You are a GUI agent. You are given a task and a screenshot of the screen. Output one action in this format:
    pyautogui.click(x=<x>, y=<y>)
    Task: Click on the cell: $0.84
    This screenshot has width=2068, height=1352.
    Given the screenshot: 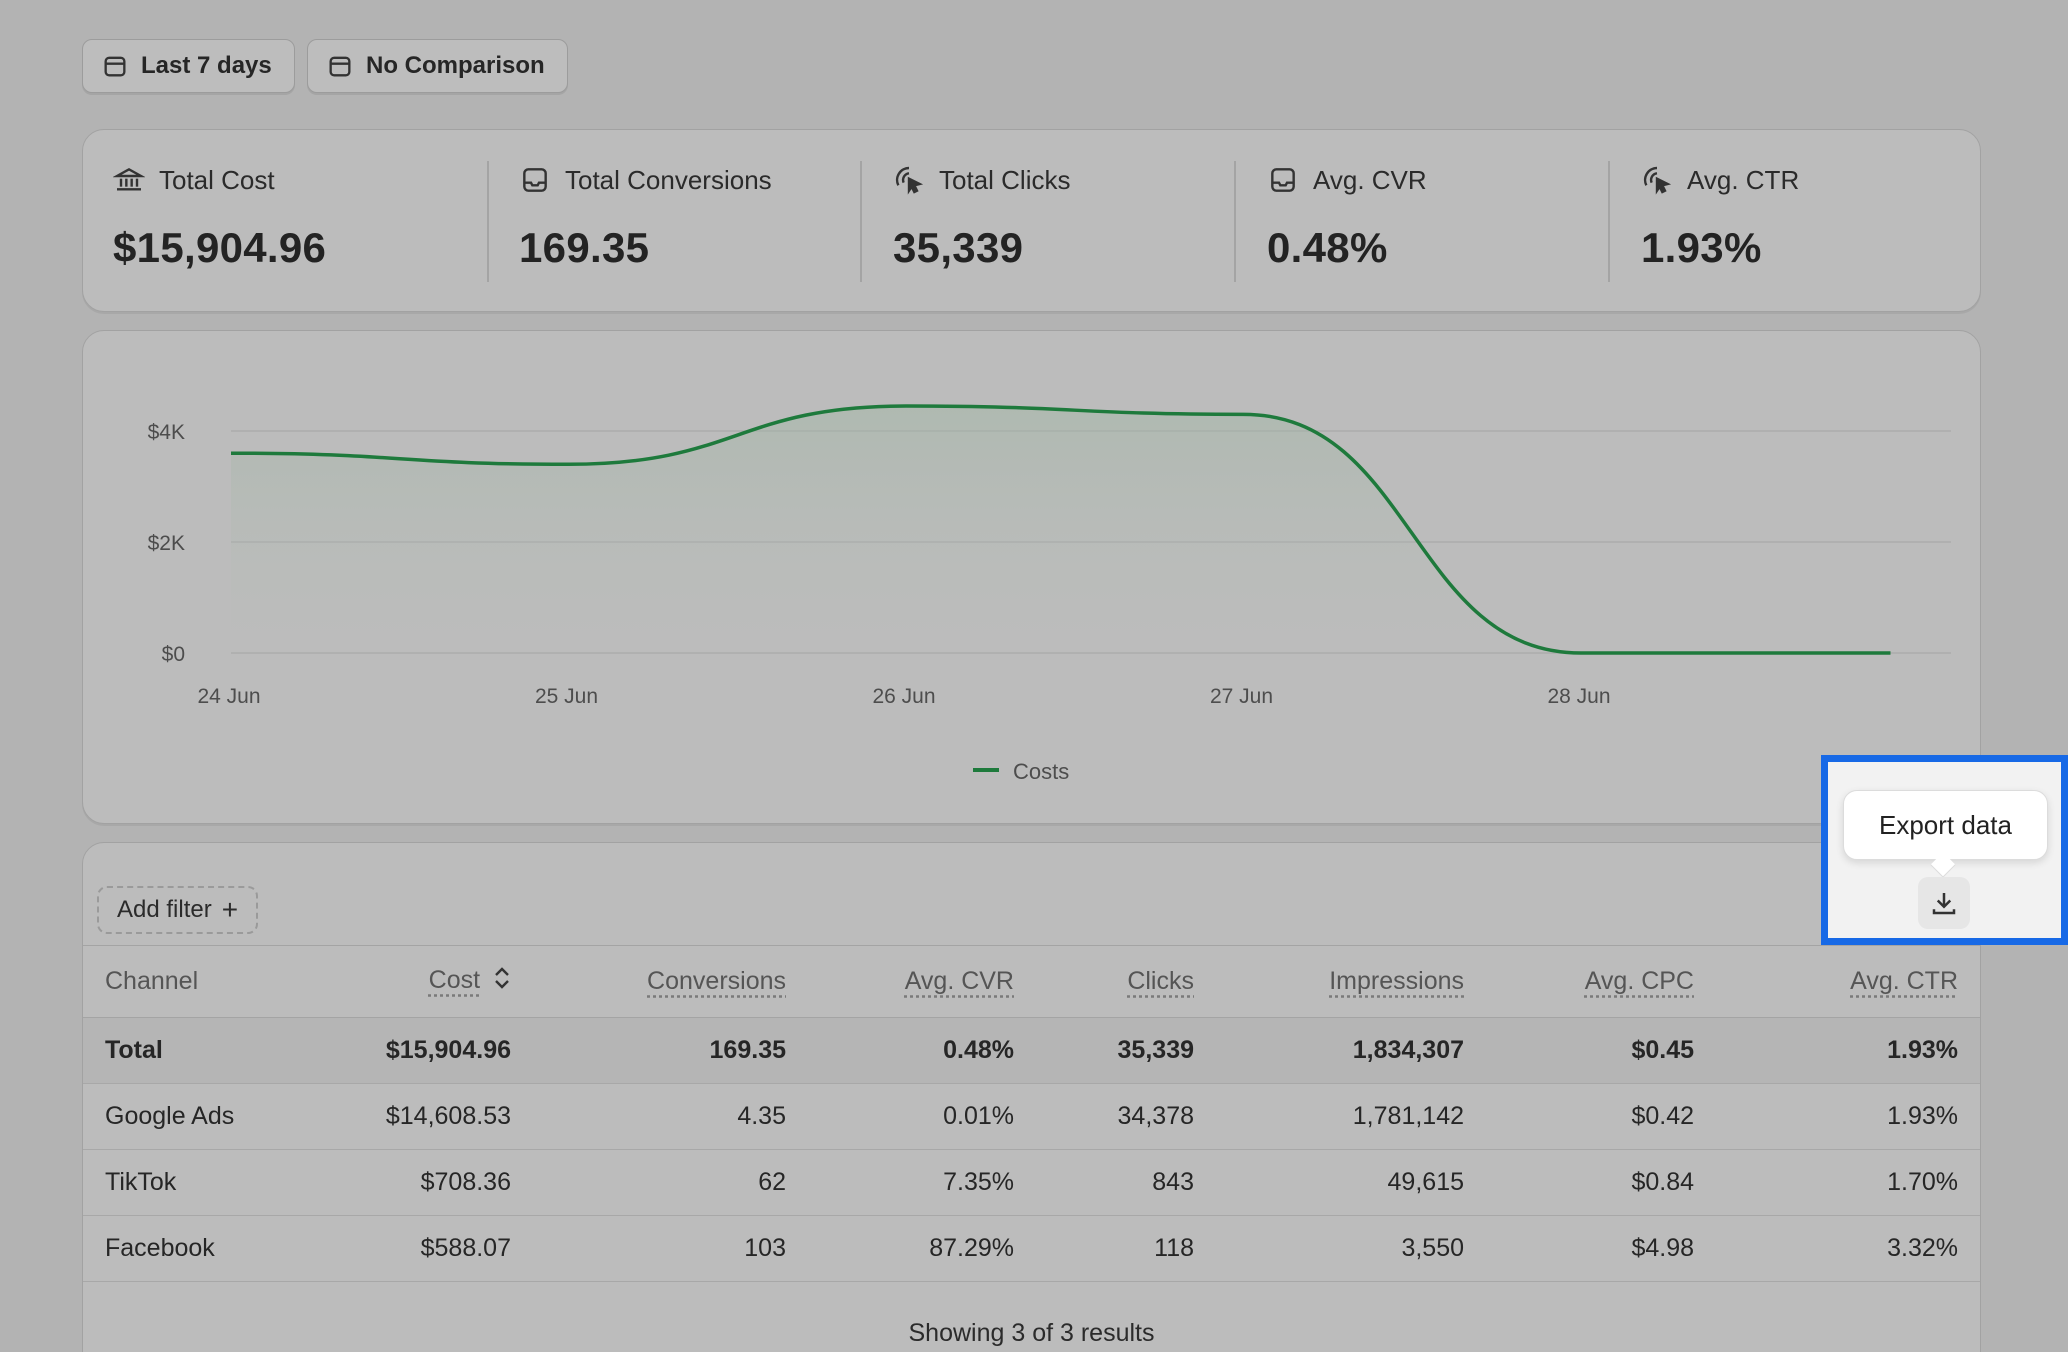 What is the action you would take?
    pyautogui.click(x=1601, y=1182)
    